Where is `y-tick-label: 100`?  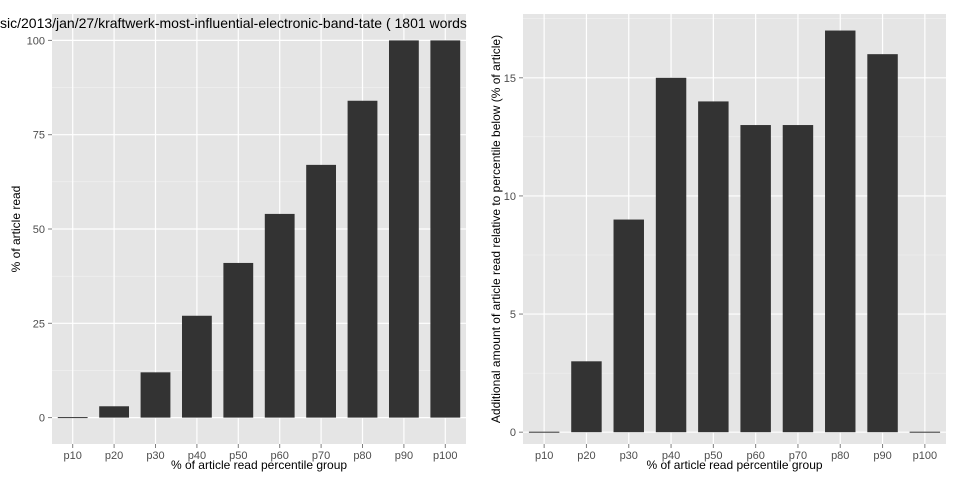 y-tick-label: 100 is located at coordinates (36, 41).